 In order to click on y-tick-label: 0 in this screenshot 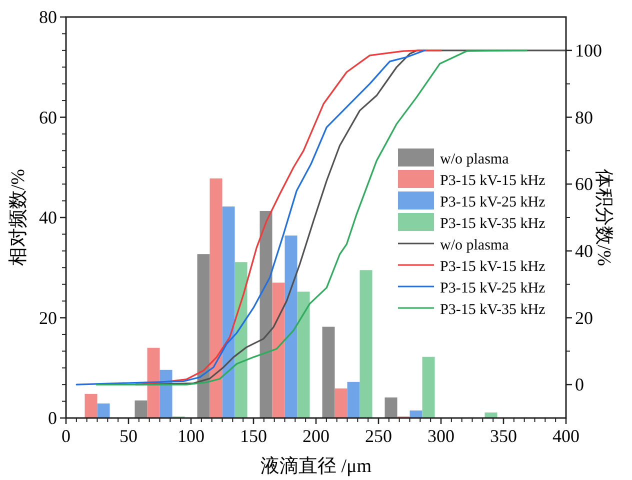, I will do `click(52, 418)`.